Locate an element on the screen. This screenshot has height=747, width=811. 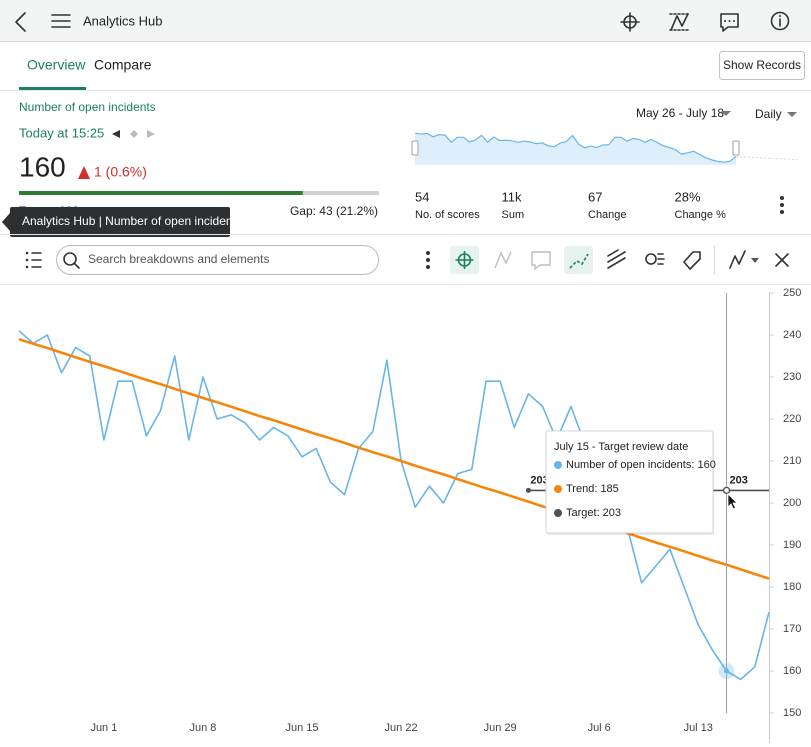
sparkline-area is located at coordinates (575, 149).